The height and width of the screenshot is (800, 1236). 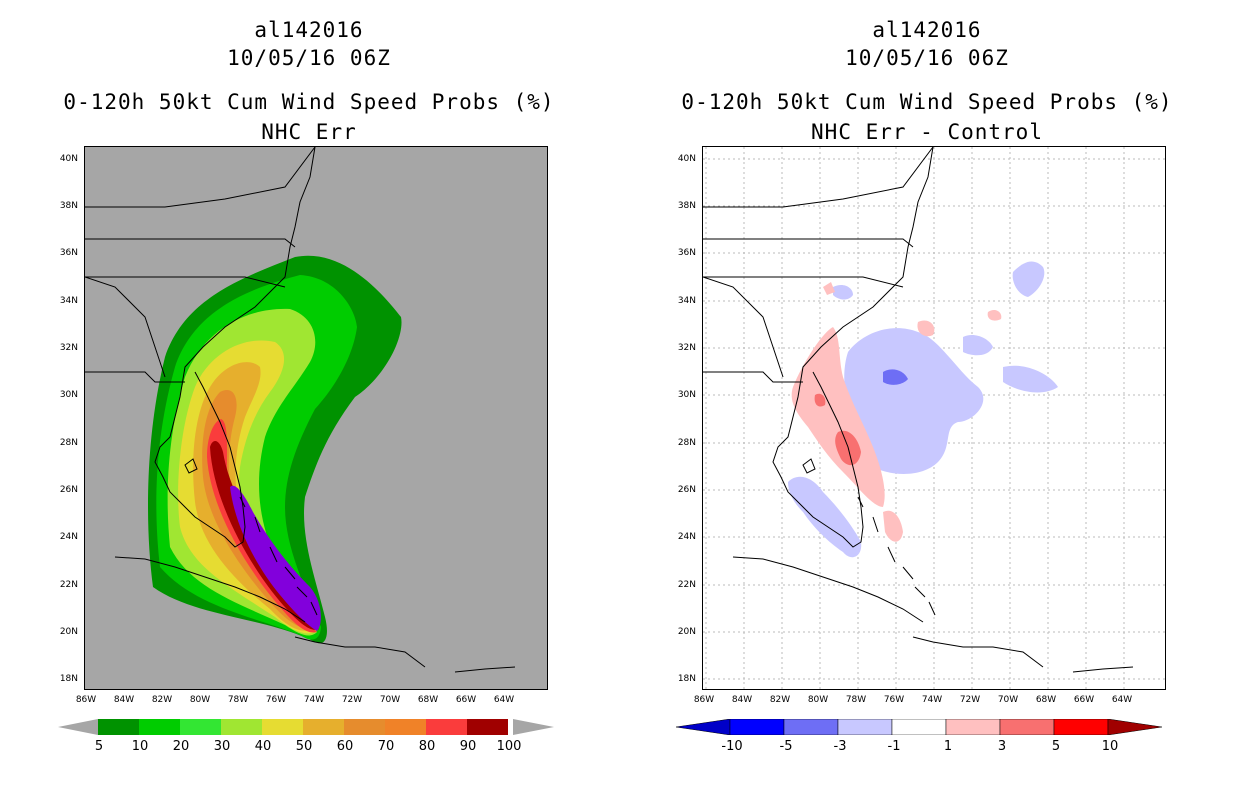 I want to click on colorbar-label: 40, so click(x=263, y=746).